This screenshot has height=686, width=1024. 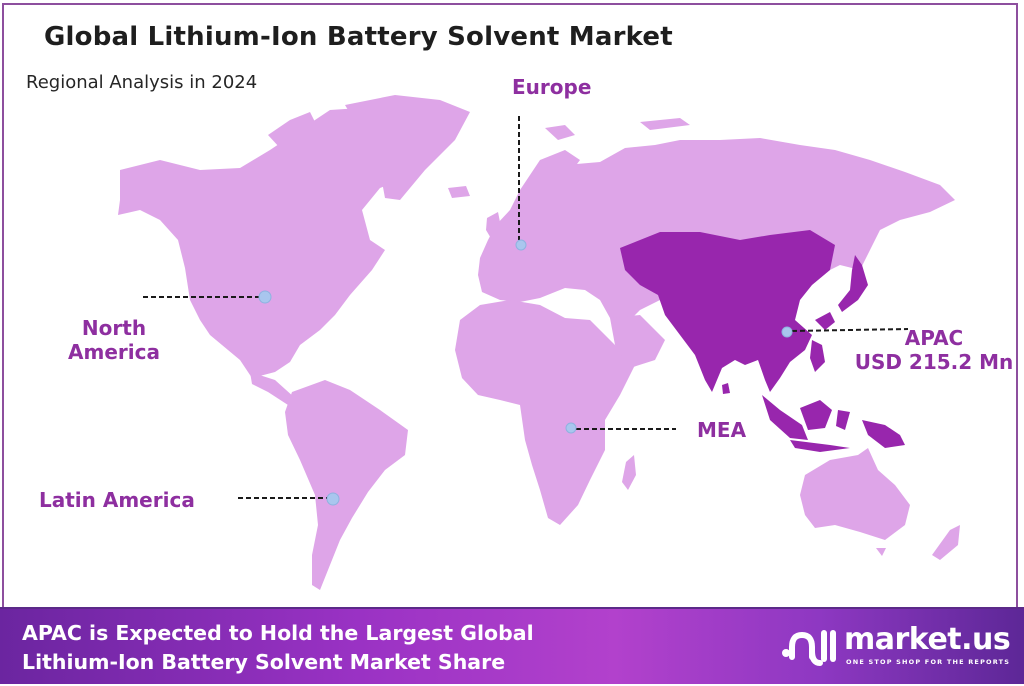 I want to click on greenland-shape, so click(x=407, y=147).